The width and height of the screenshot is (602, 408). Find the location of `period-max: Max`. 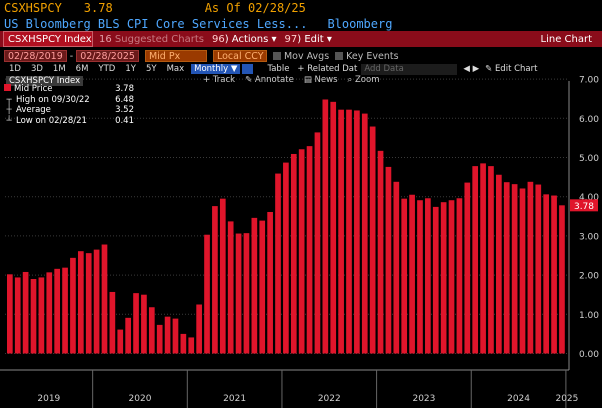

period-max: Max is located at coordinates (175, 69).